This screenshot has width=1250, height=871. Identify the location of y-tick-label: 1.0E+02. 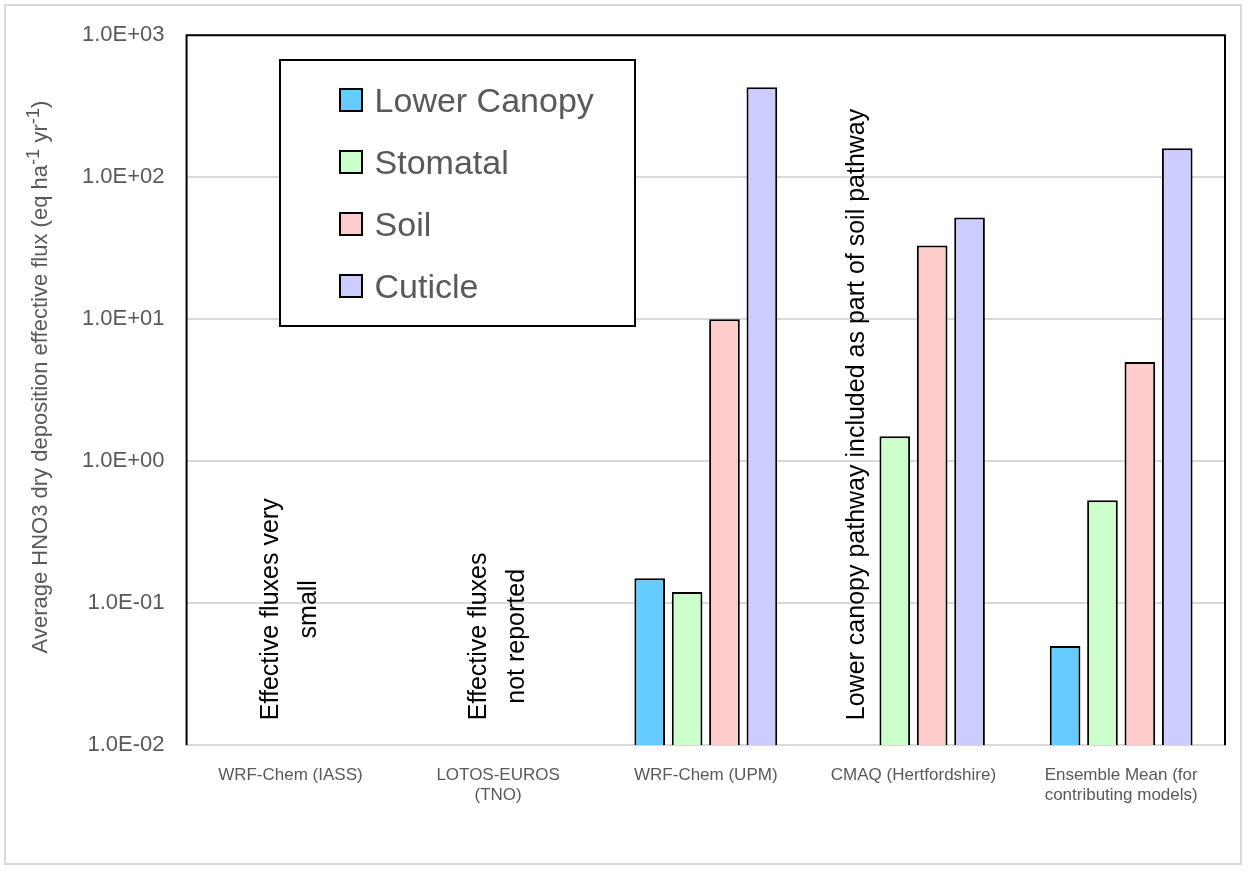
(123, 176).